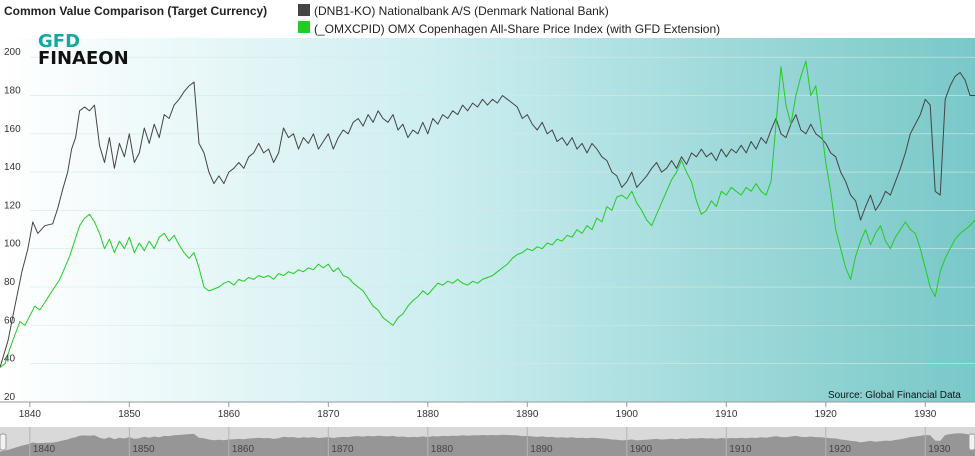  Describe the element at coordinates (894, 395) in the screenshot. I see `source-label: Source: Global Financial Data` at that location.